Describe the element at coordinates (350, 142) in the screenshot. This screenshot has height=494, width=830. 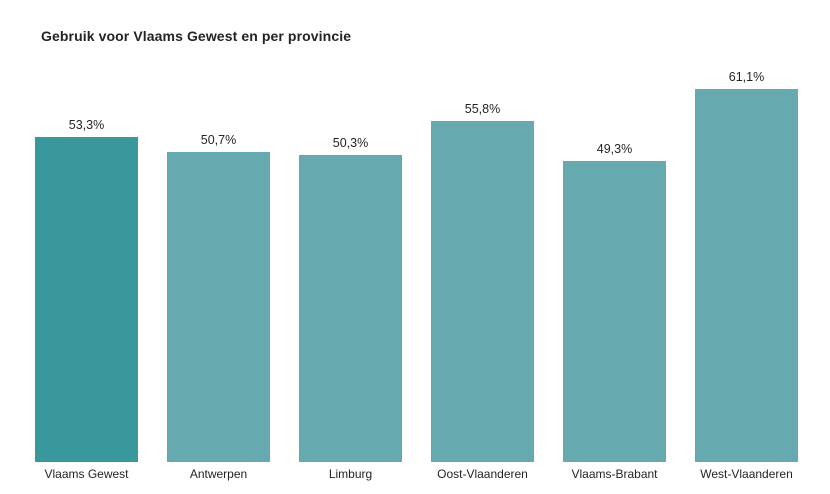
I see `bar-value-label: 50,3%` at that location.